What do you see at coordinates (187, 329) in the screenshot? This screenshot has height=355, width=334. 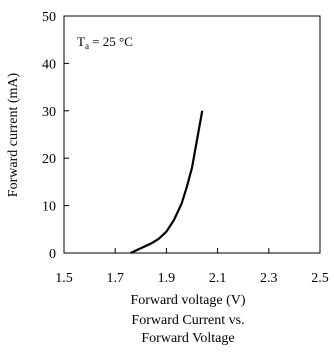 I see `chart-title: Forward Current vs. Forward Voltage` at bounding box center [187, 329].